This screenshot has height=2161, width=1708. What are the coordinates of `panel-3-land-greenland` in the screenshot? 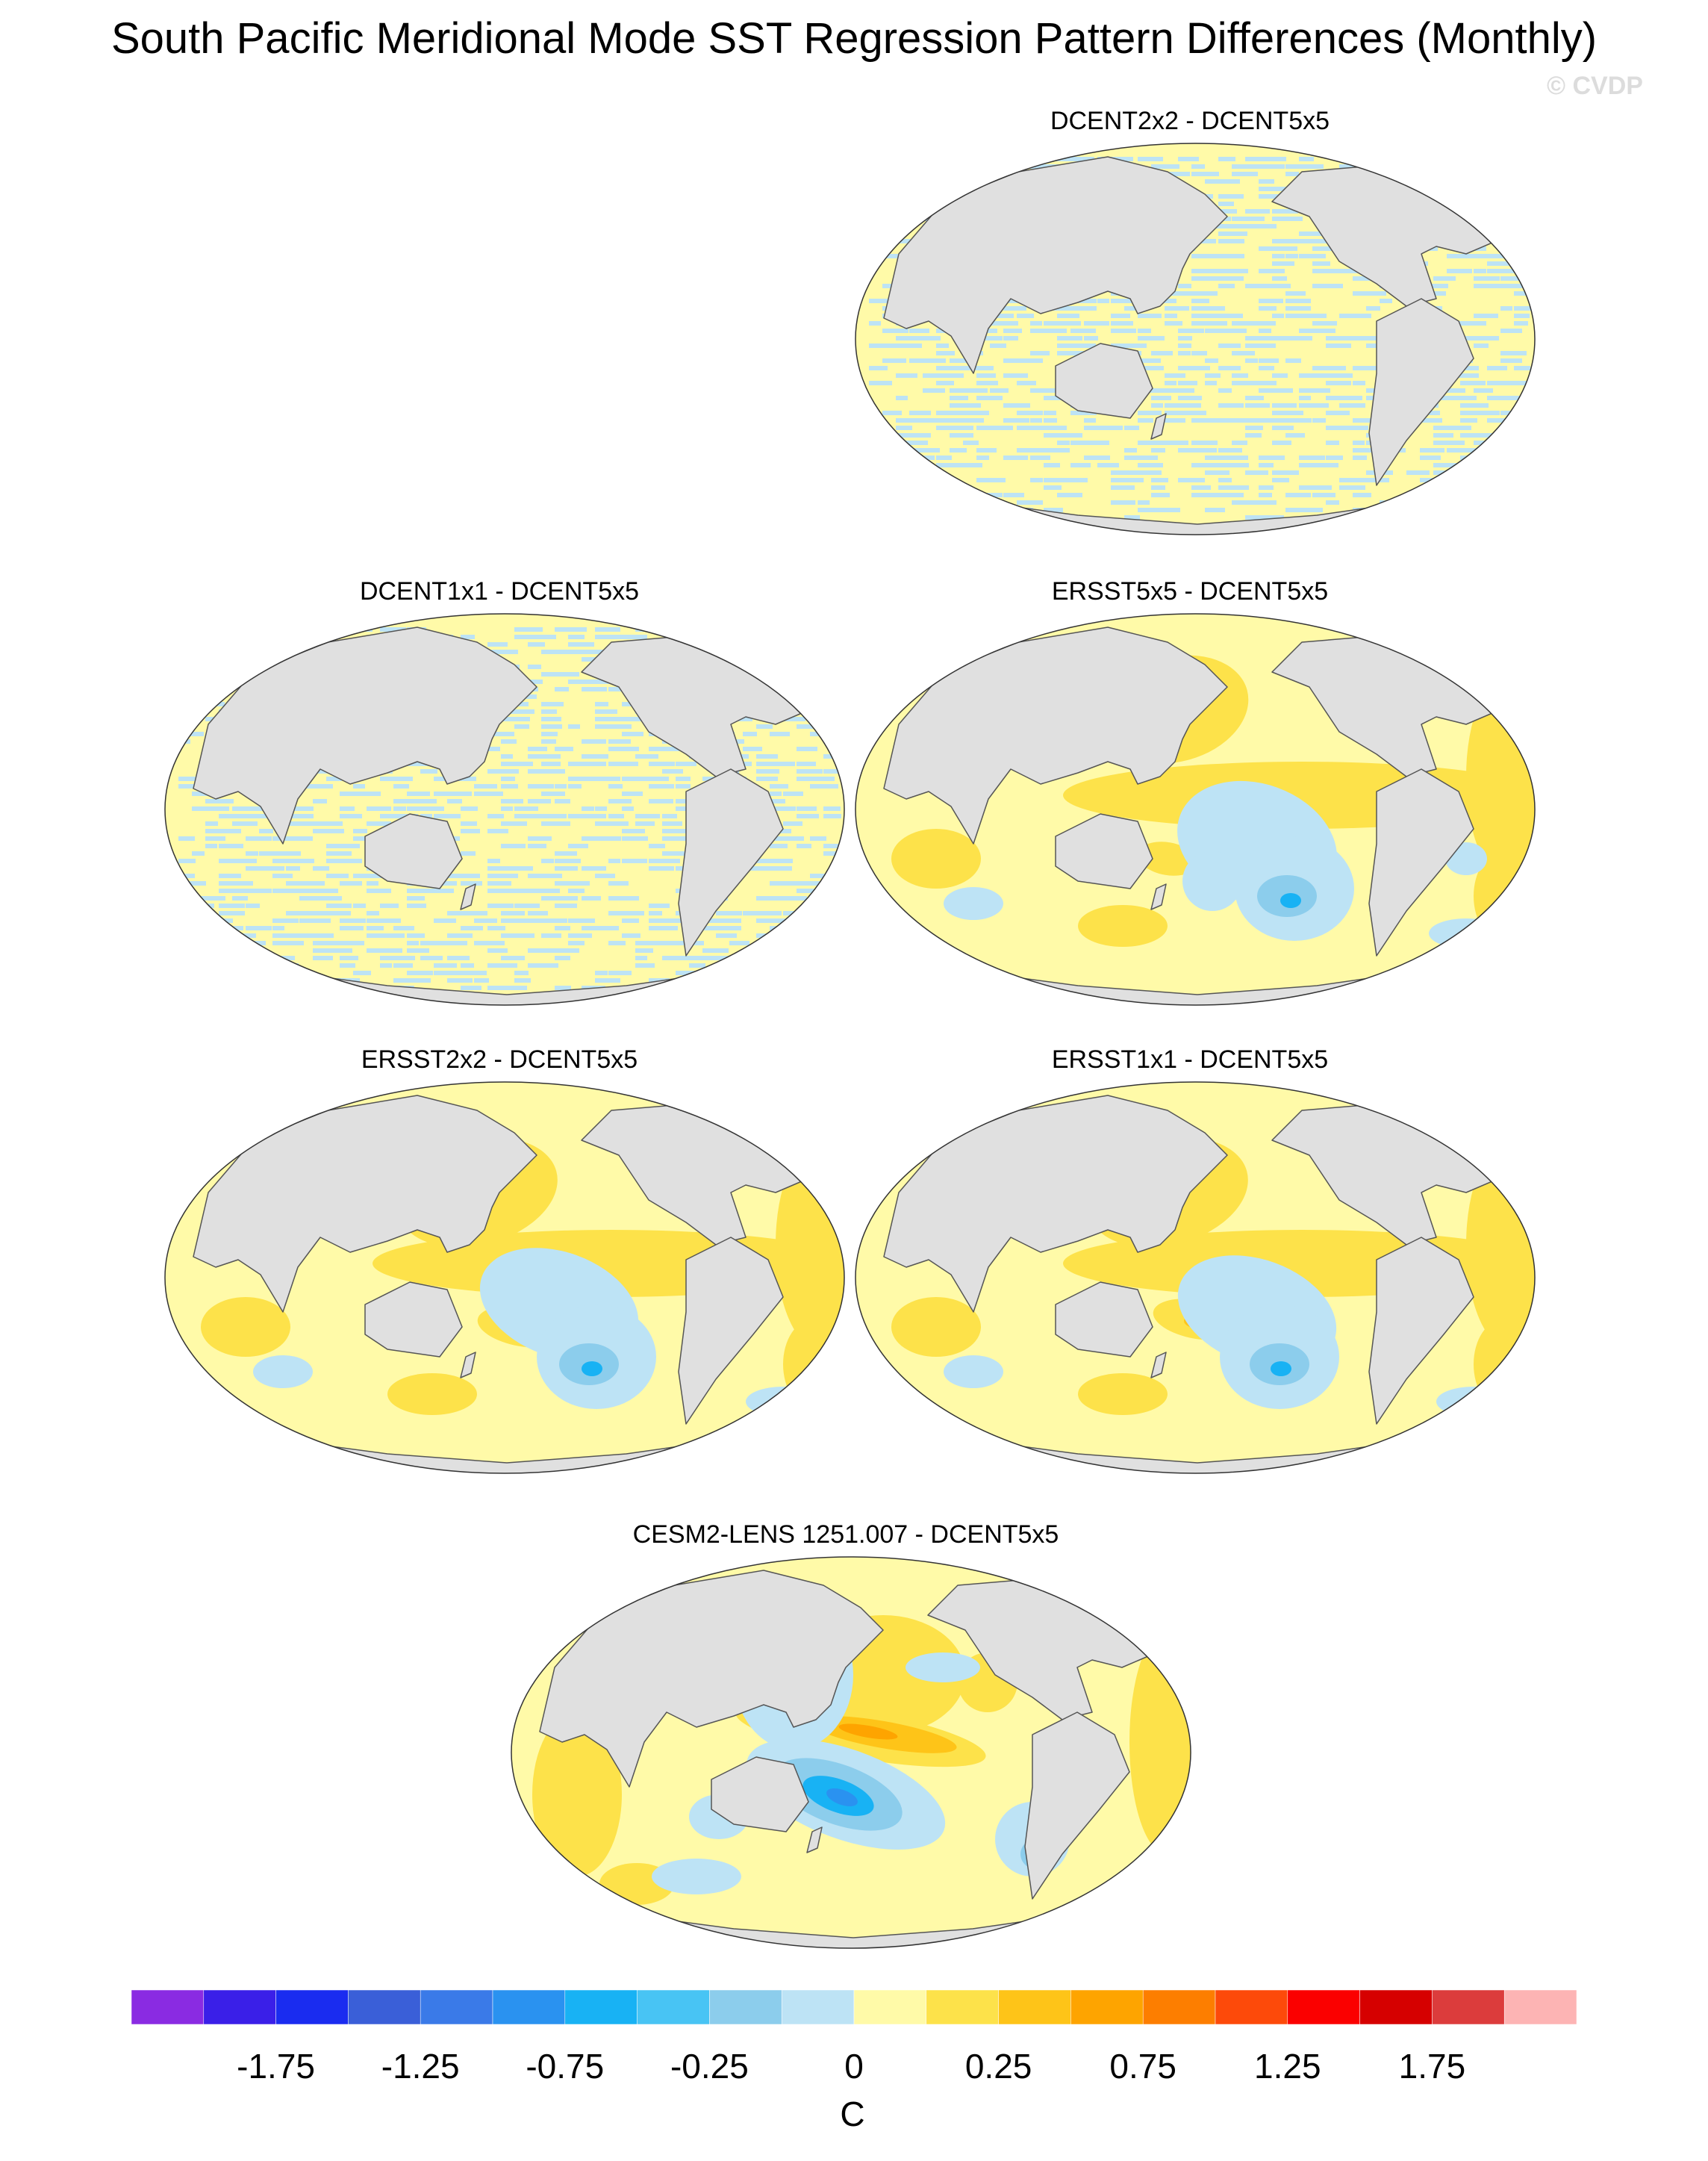 It's located at (801, 1121).